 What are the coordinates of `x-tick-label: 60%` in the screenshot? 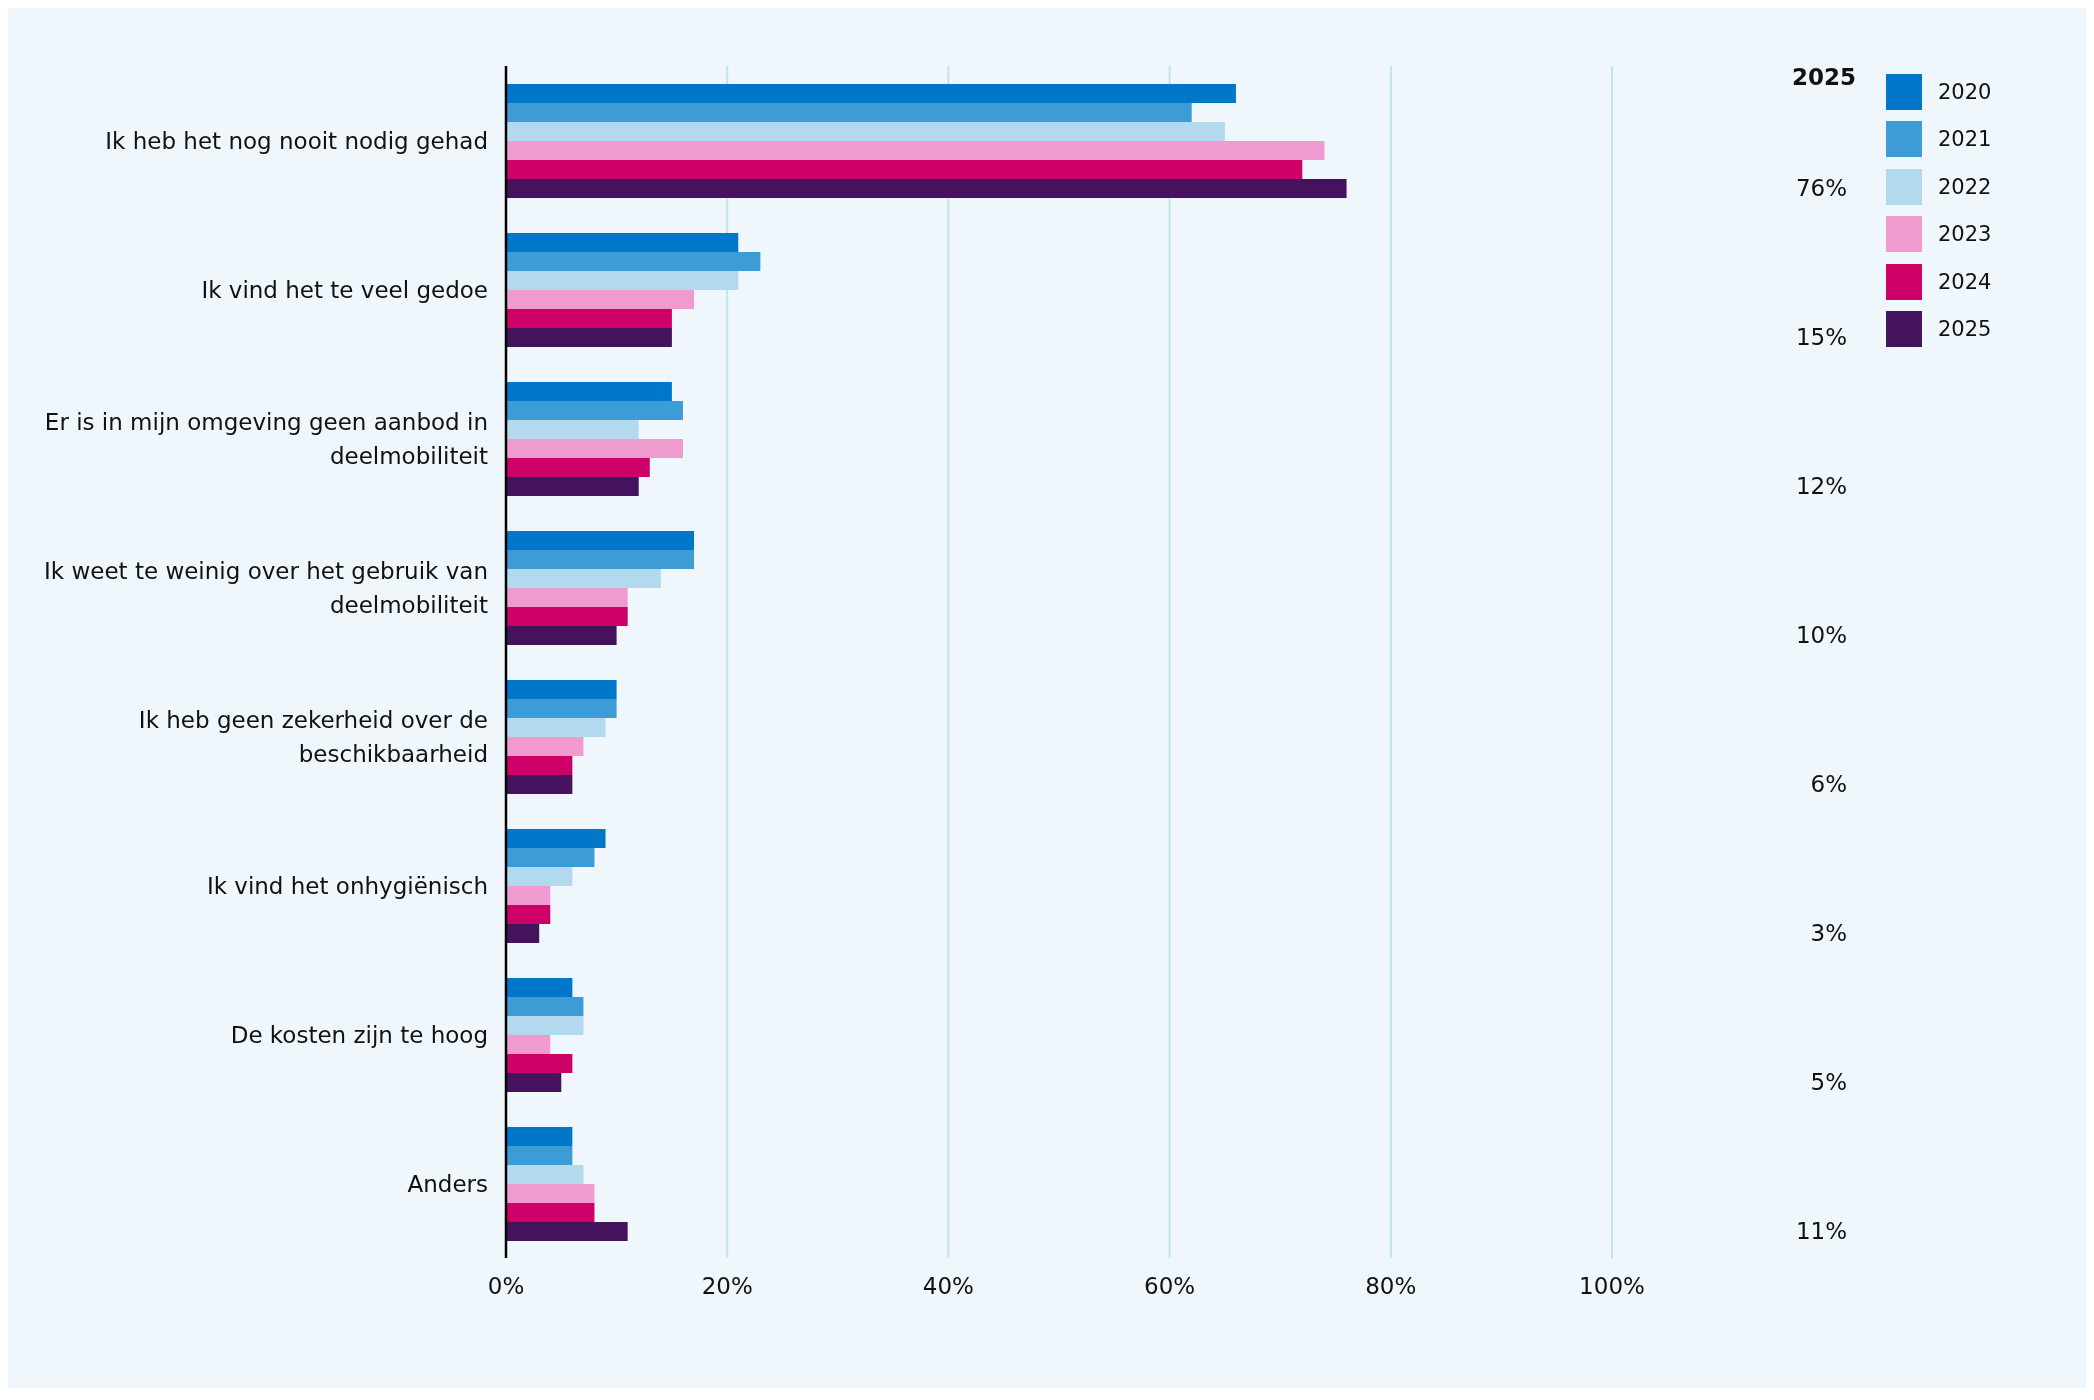 It's located at (1170, 1286).